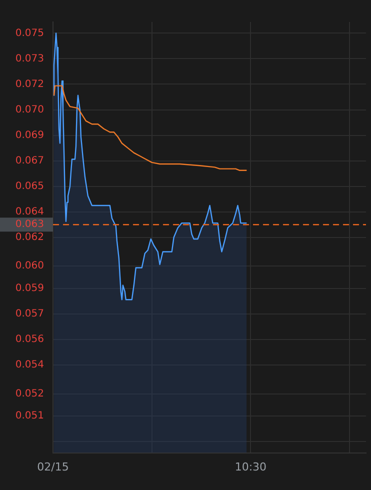  Describe the element at coordinates (29, 394) in the screenshot. I see `y-tick-label: 0.052` at that location.